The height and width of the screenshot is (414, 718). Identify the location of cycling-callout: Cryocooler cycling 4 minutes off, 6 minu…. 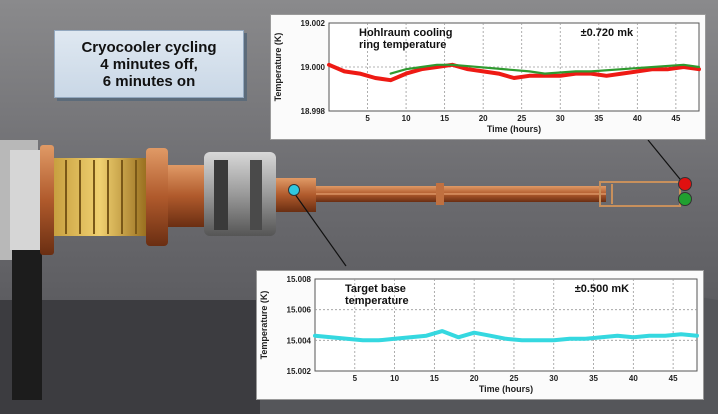
(149, 64).